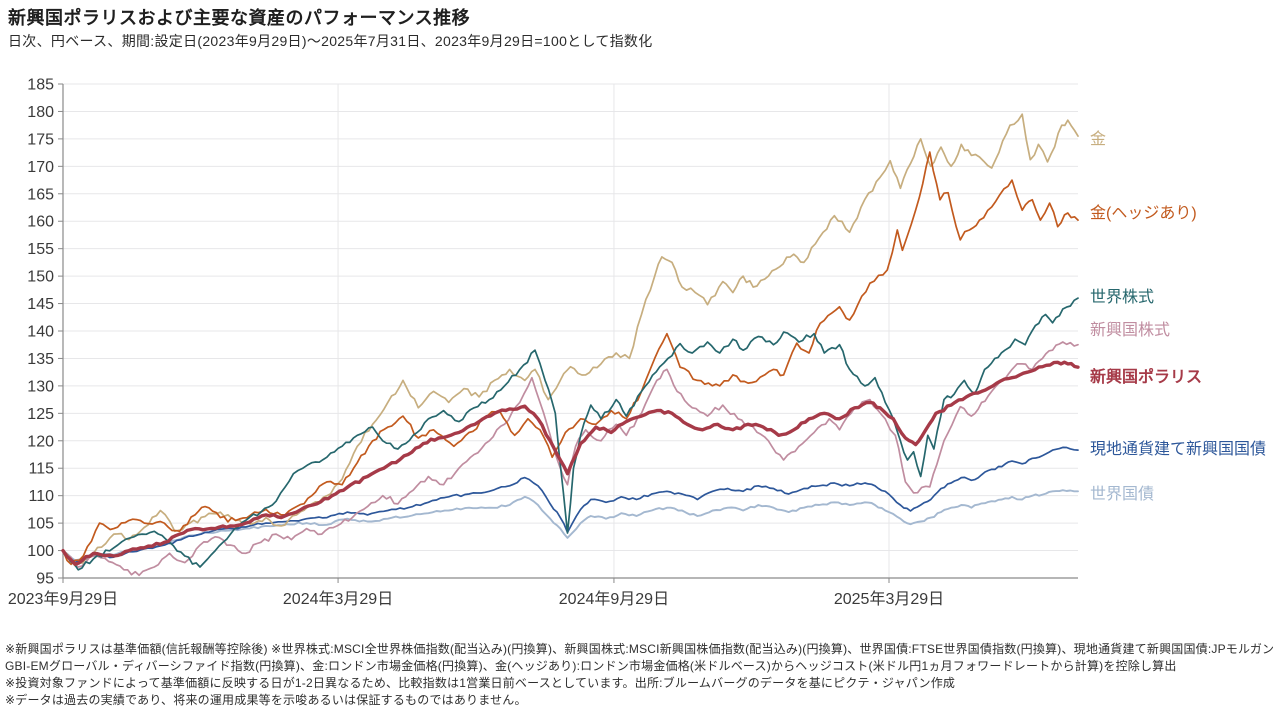 This screenshot has width=1280, height=724. I want to click on y-tick-label: 160, so click(40, 222).